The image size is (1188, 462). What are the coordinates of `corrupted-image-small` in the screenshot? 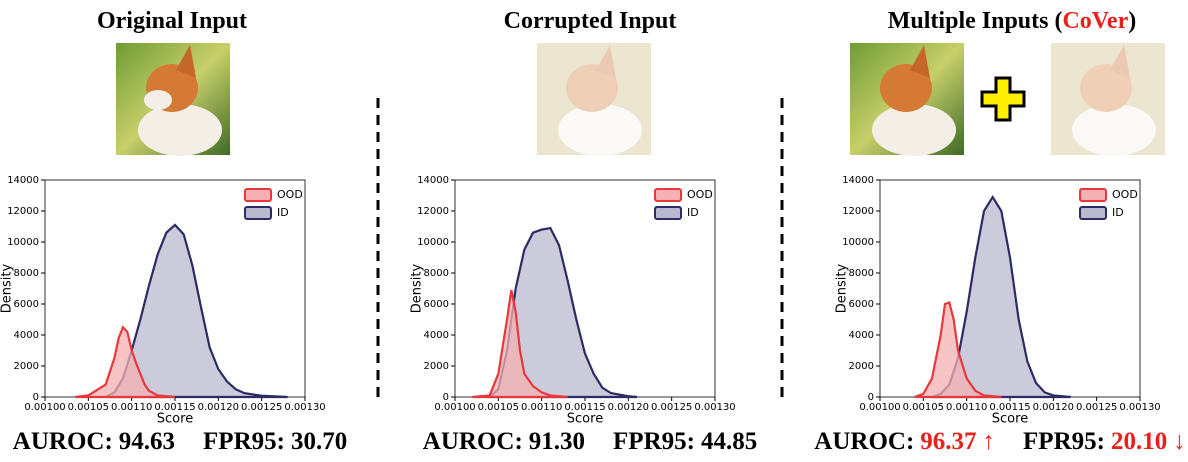 It's located at (1108, 99).